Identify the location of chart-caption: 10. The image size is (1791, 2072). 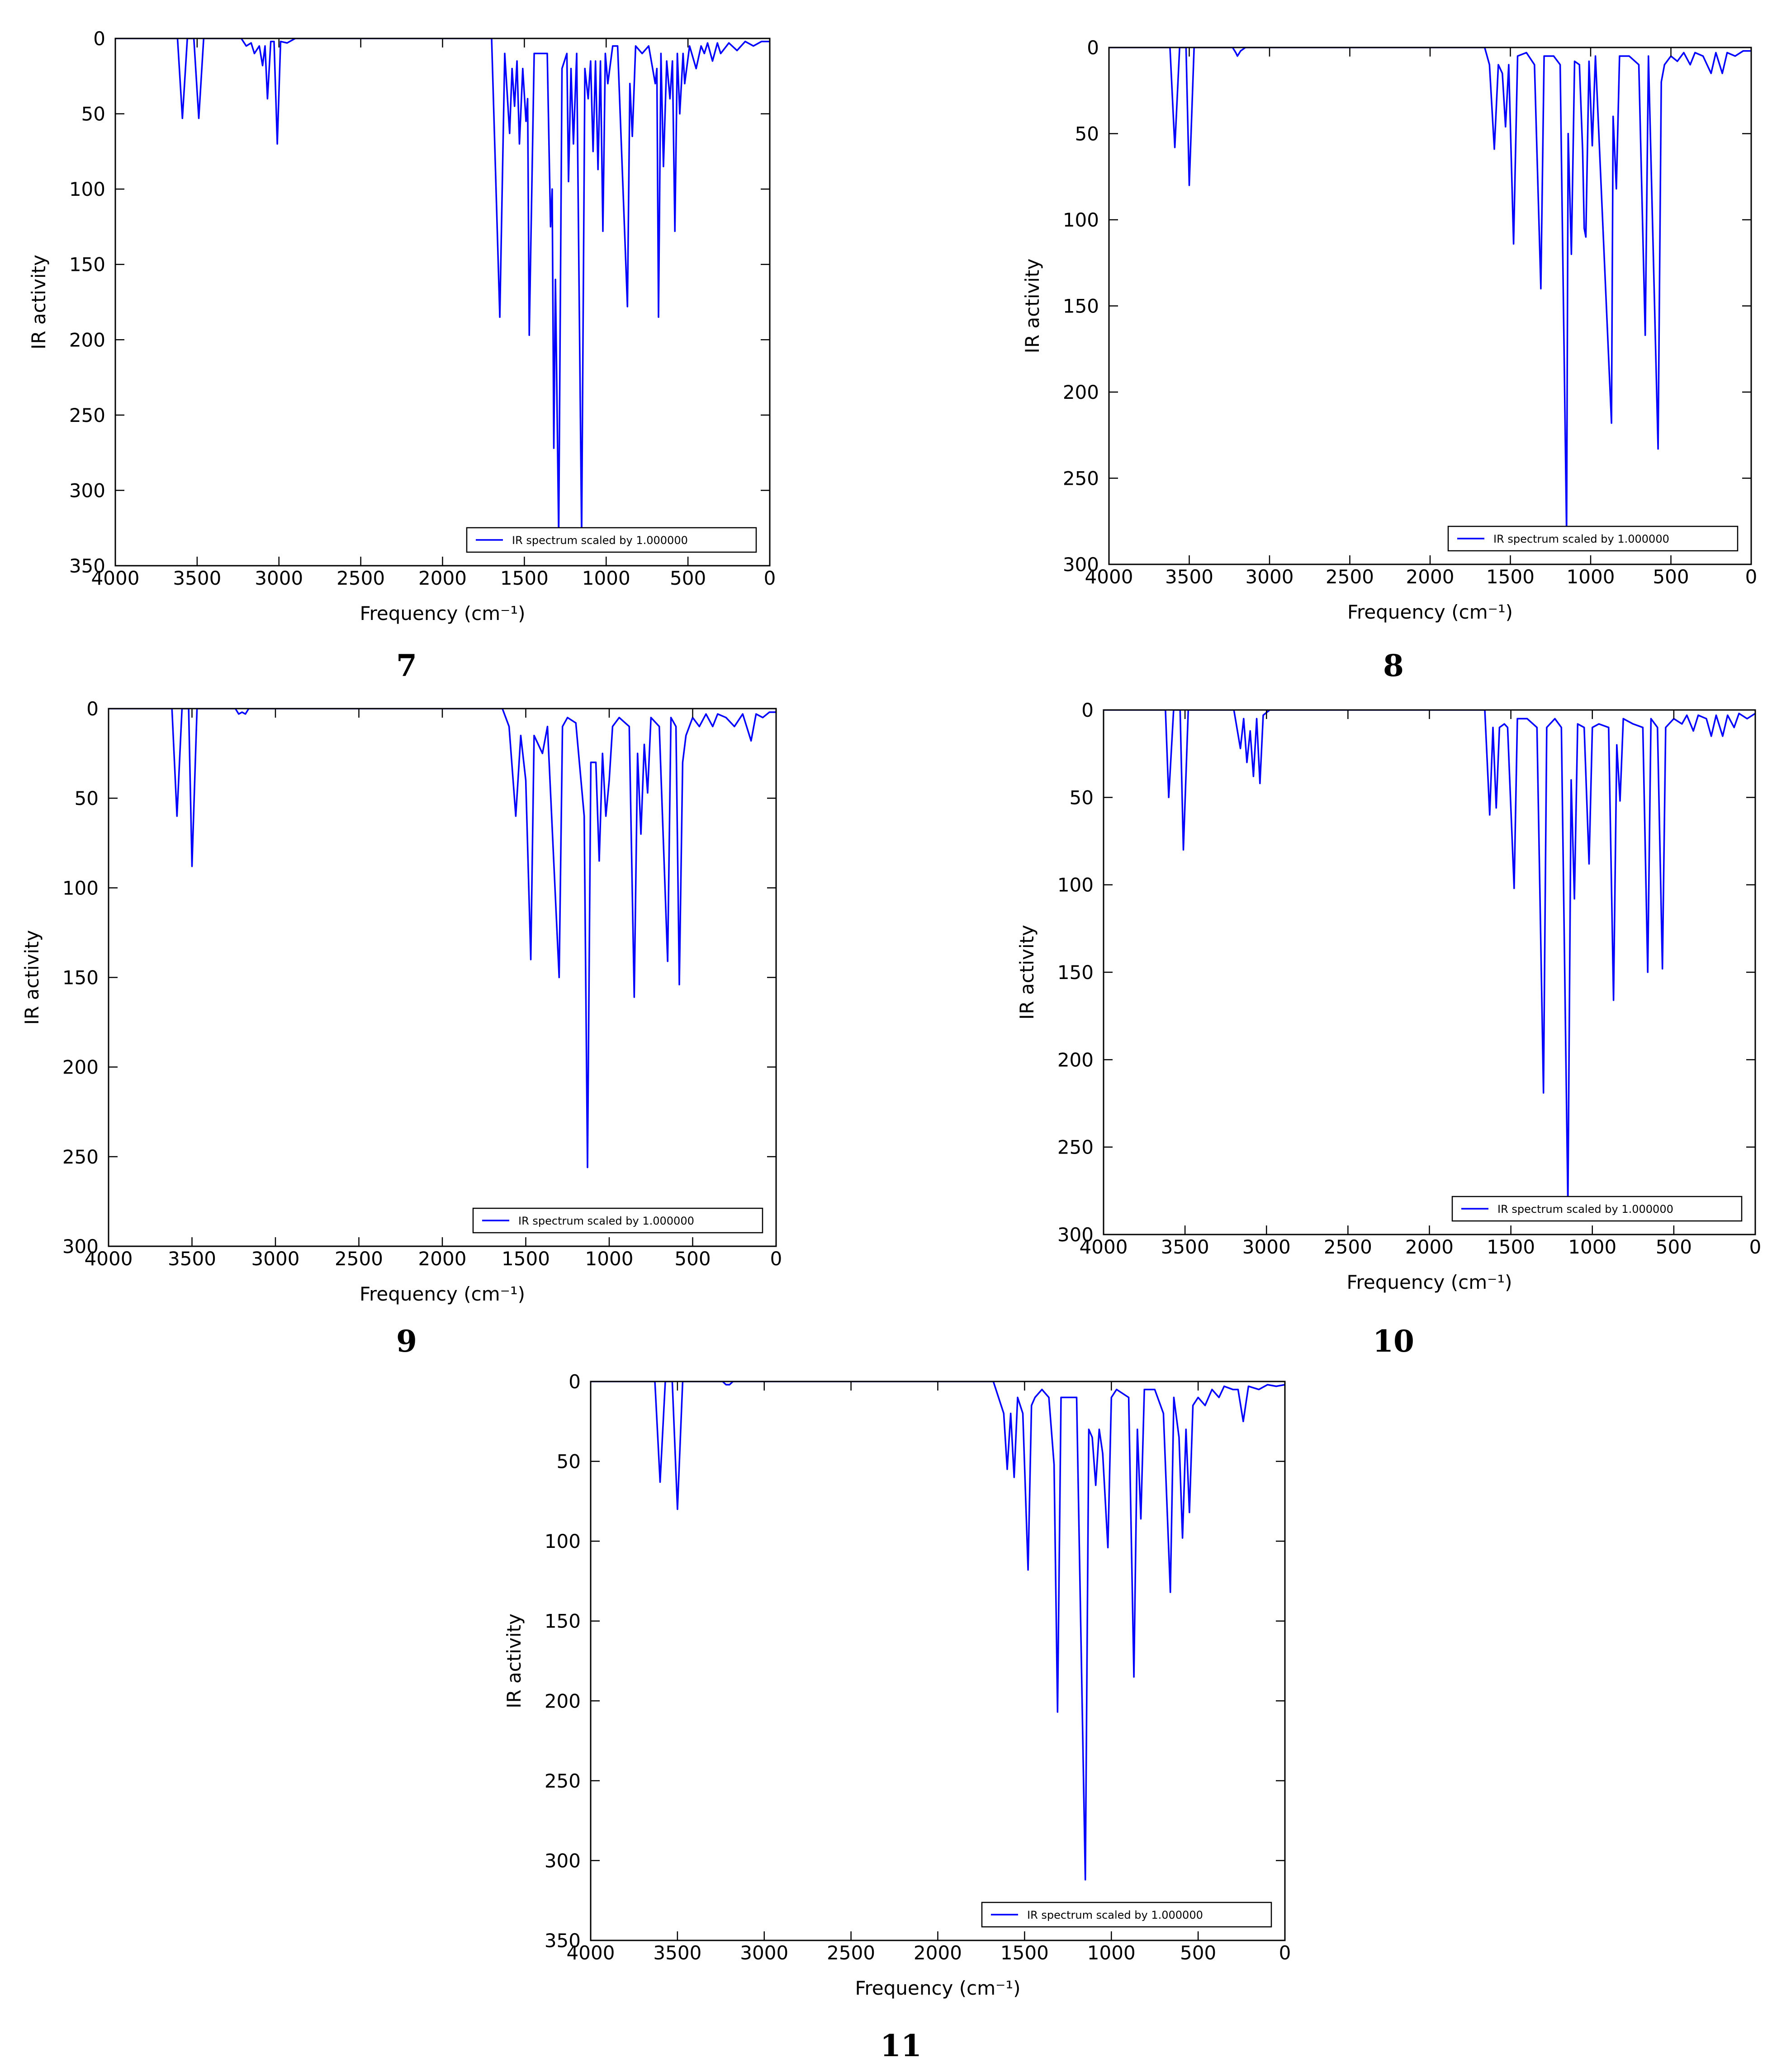
(1393, 1342).